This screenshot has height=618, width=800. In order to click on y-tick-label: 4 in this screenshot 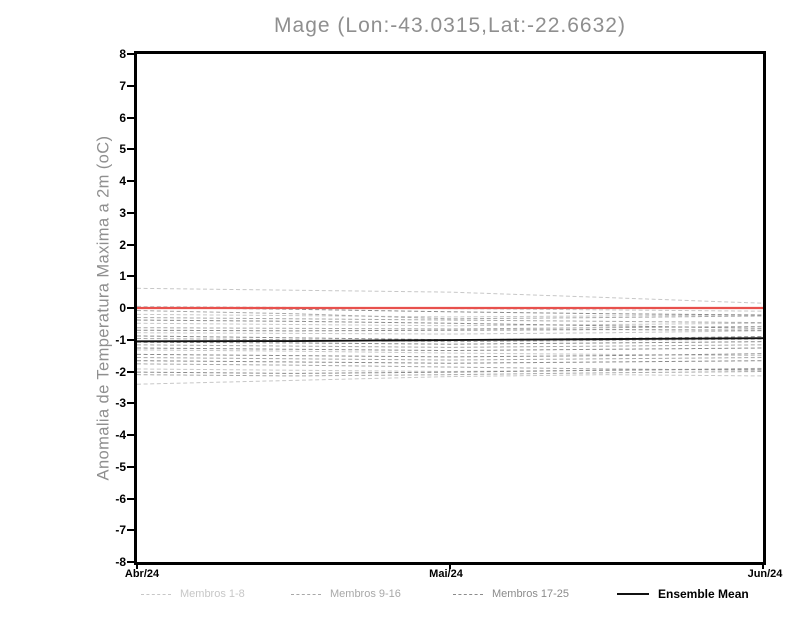, I will do `click(122, 181)`.